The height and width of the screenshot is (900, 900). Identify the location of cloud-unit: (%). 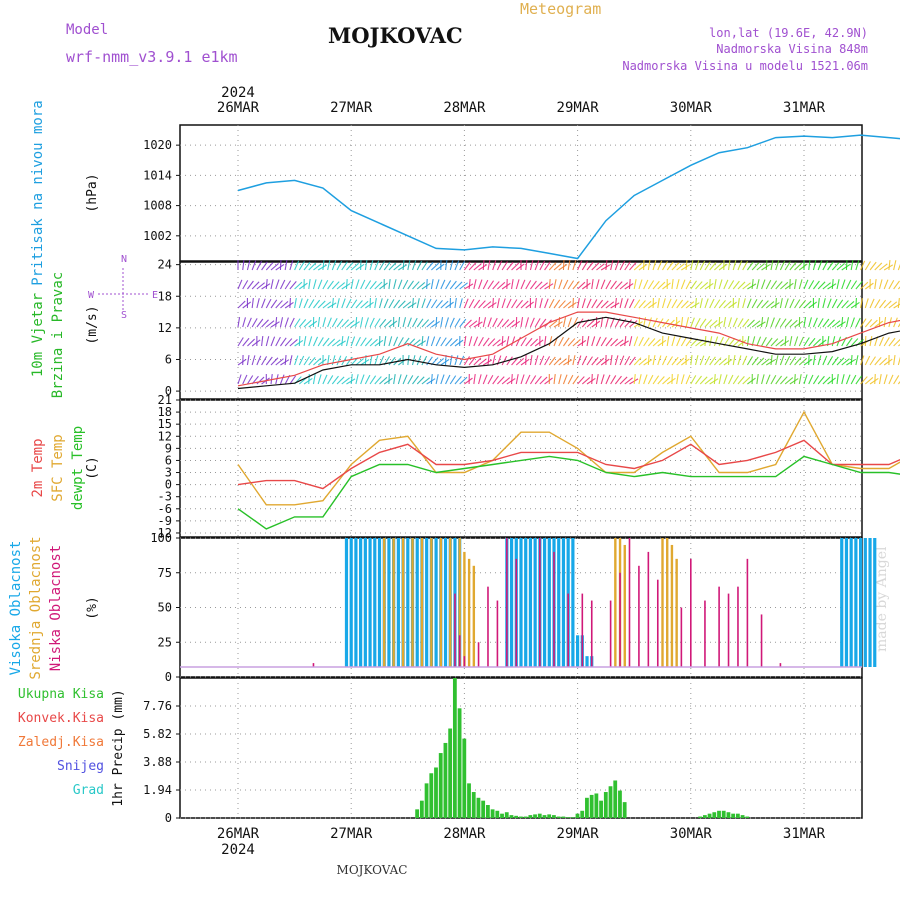
(92, 607).